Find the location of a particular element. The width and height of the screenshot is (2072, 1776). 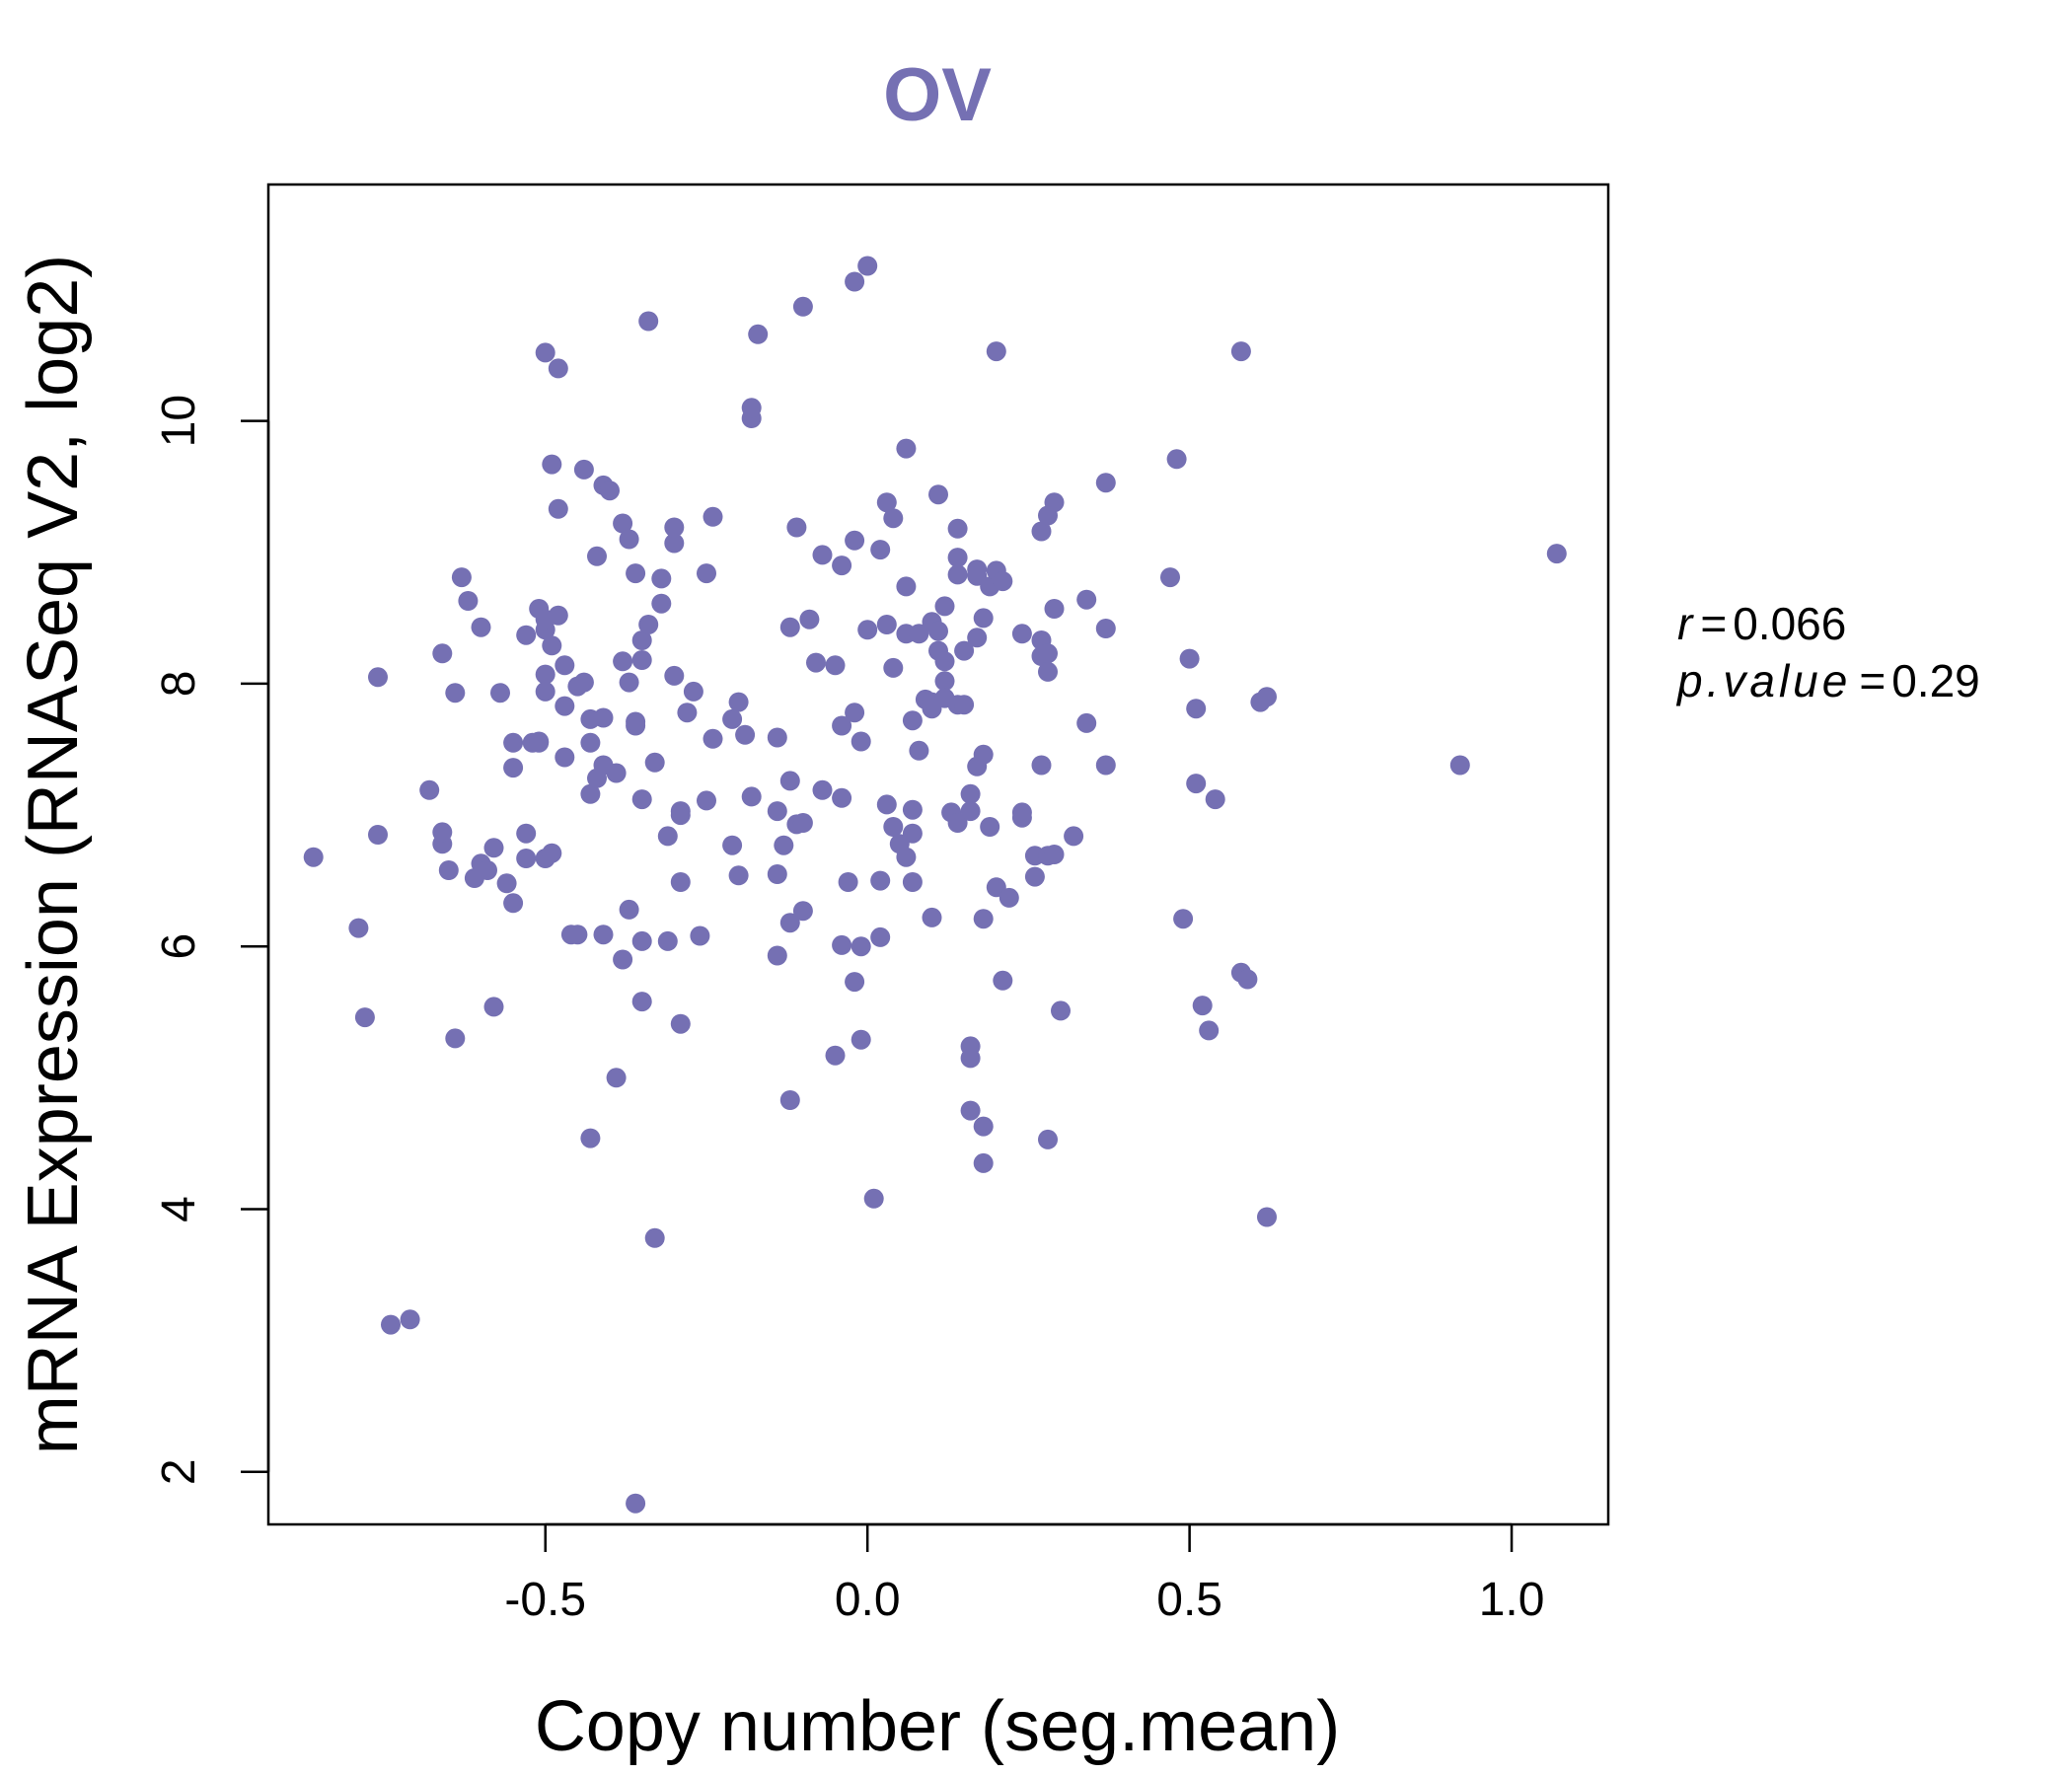

y-axis: 2 4 6 8 10 is located at coordinates (212, 940).